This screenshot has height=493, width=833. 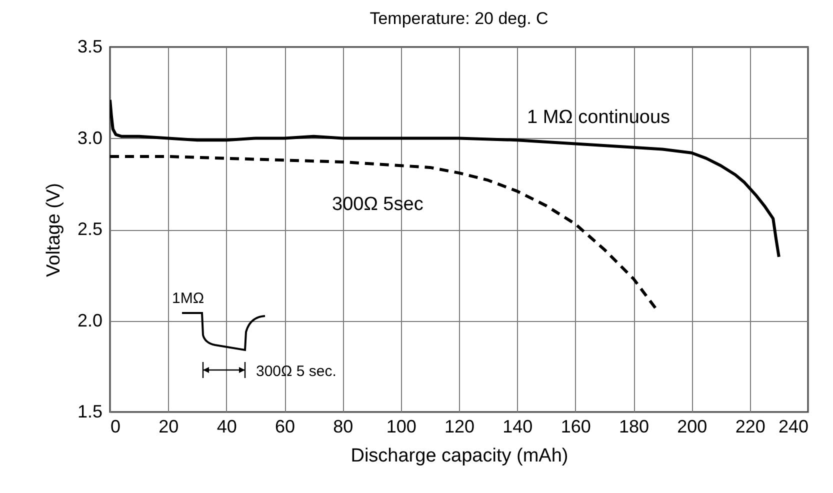 What do you see at coordinates (575, 426) in the screenshot?
I see `x-tick-label: 160` at bounding box center [575, 426].